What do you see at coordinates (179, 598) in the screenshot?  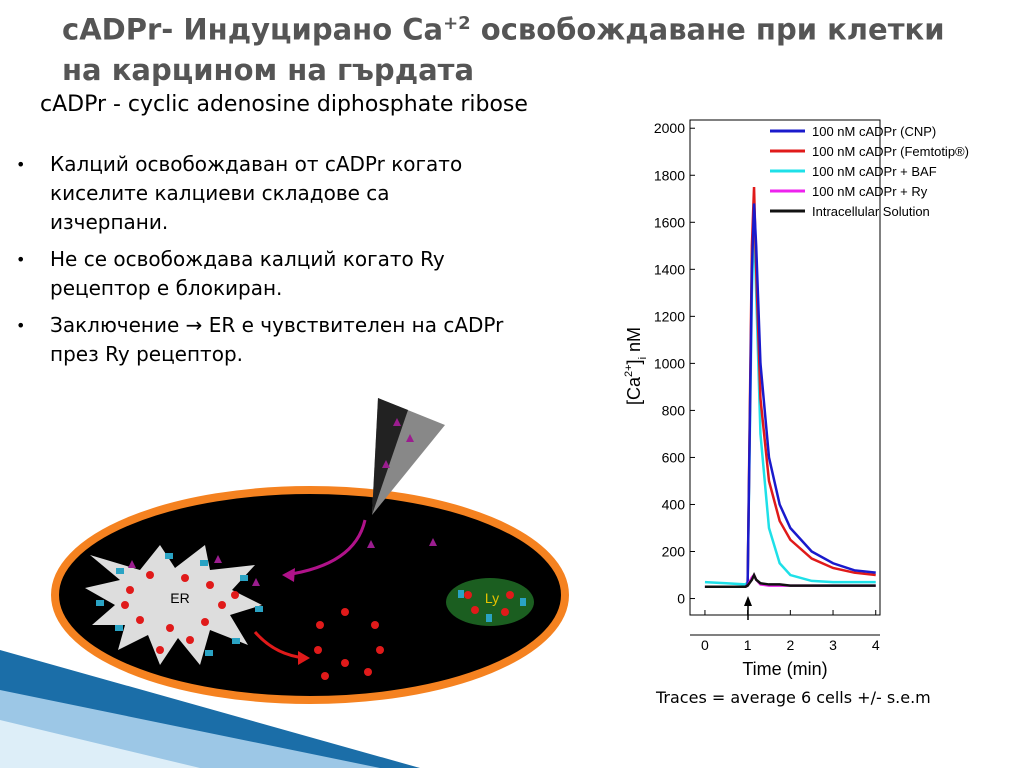 I see `er-label: ER` at bounding box center [179, 598].